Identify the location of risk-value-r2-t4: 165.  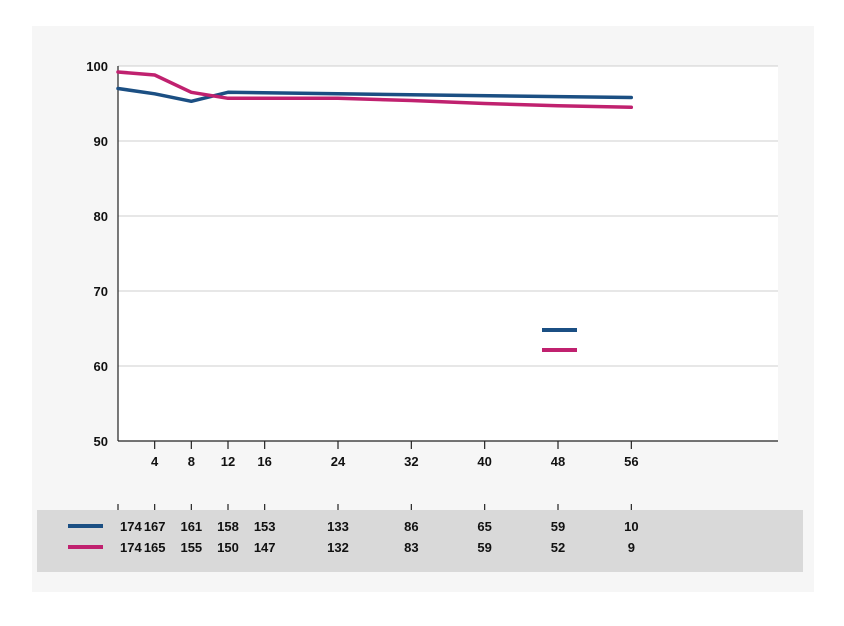
(155, 547).